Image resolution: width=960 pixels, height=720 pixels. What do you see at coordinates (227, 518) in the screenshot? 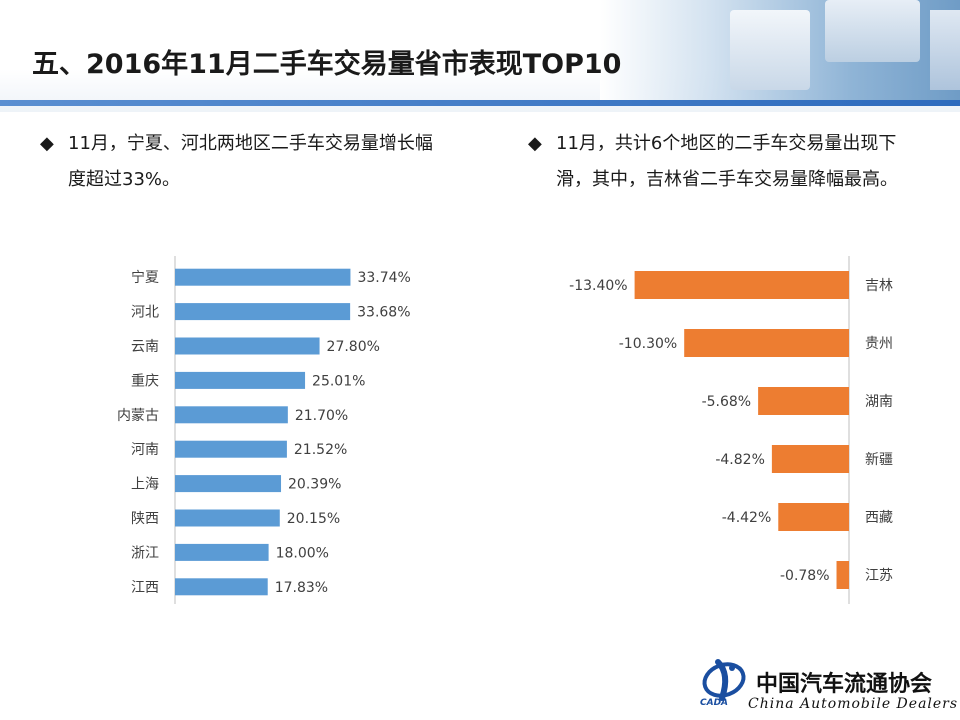
I see `bar-陕西` at bounding box center [227, 518].